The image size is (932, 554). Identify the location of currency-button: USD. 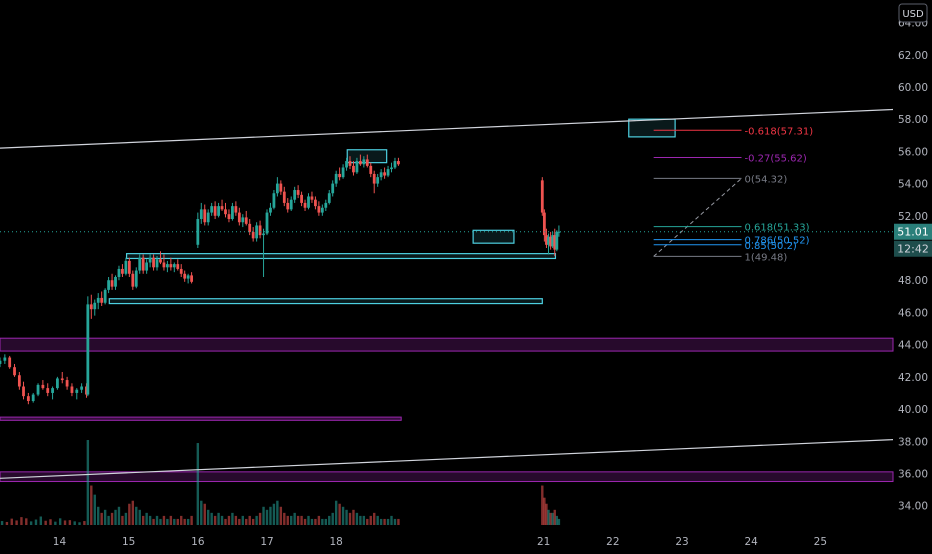
(913, 13).